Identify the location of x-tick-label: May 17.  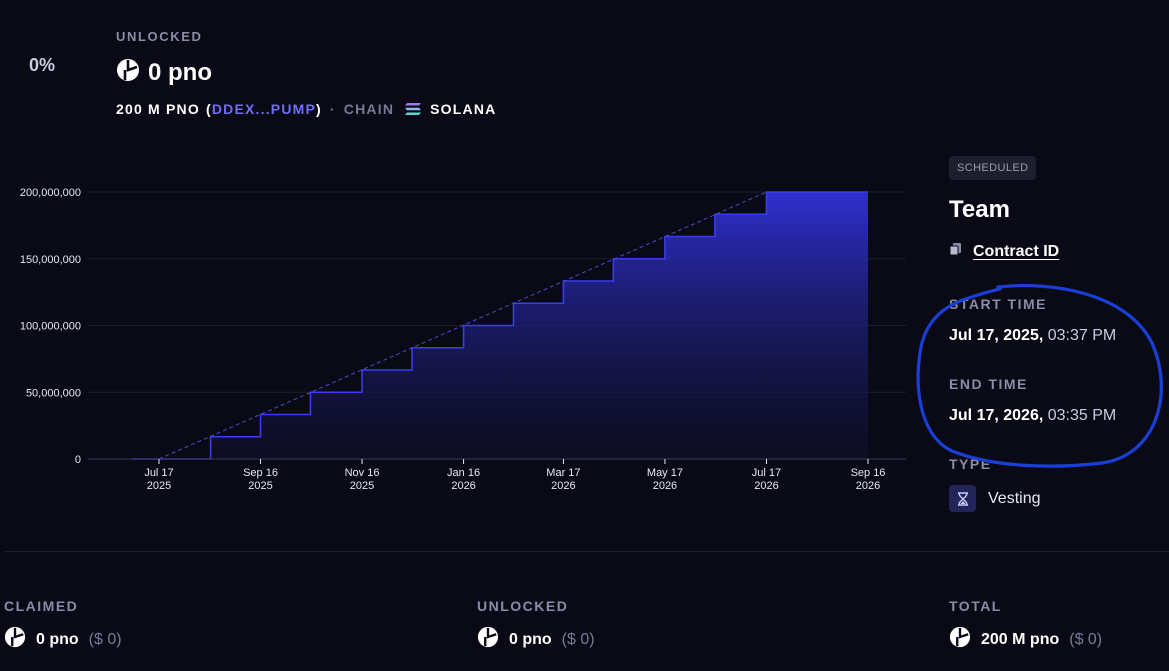
(665, 473).